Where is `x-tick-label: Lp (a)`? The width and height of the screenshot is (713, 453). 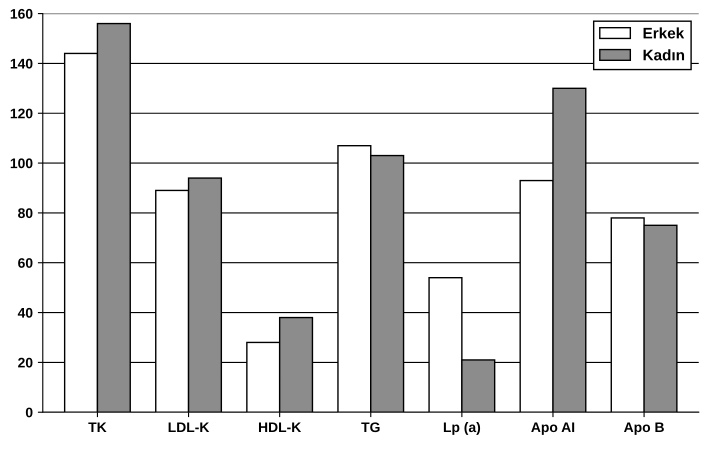
x-tick-label: Lp (a) is located at coordinates (462, 428).